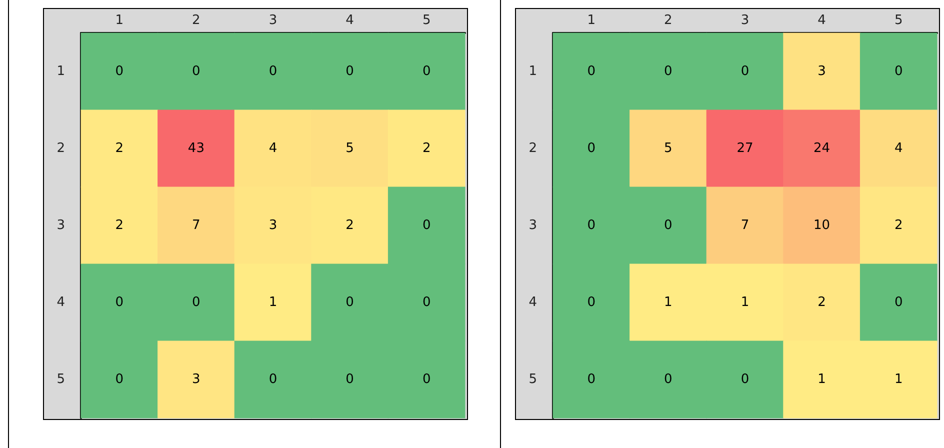  I want to click on data-label: 10, so click(822, 225).